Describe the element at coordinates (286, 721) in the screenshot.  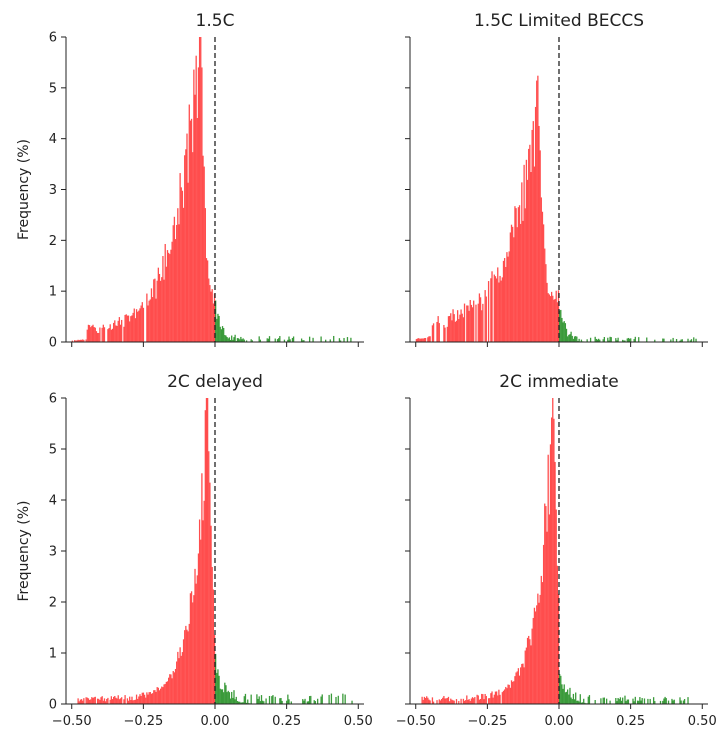
I see `x-tick-label: 0.25` at that location.